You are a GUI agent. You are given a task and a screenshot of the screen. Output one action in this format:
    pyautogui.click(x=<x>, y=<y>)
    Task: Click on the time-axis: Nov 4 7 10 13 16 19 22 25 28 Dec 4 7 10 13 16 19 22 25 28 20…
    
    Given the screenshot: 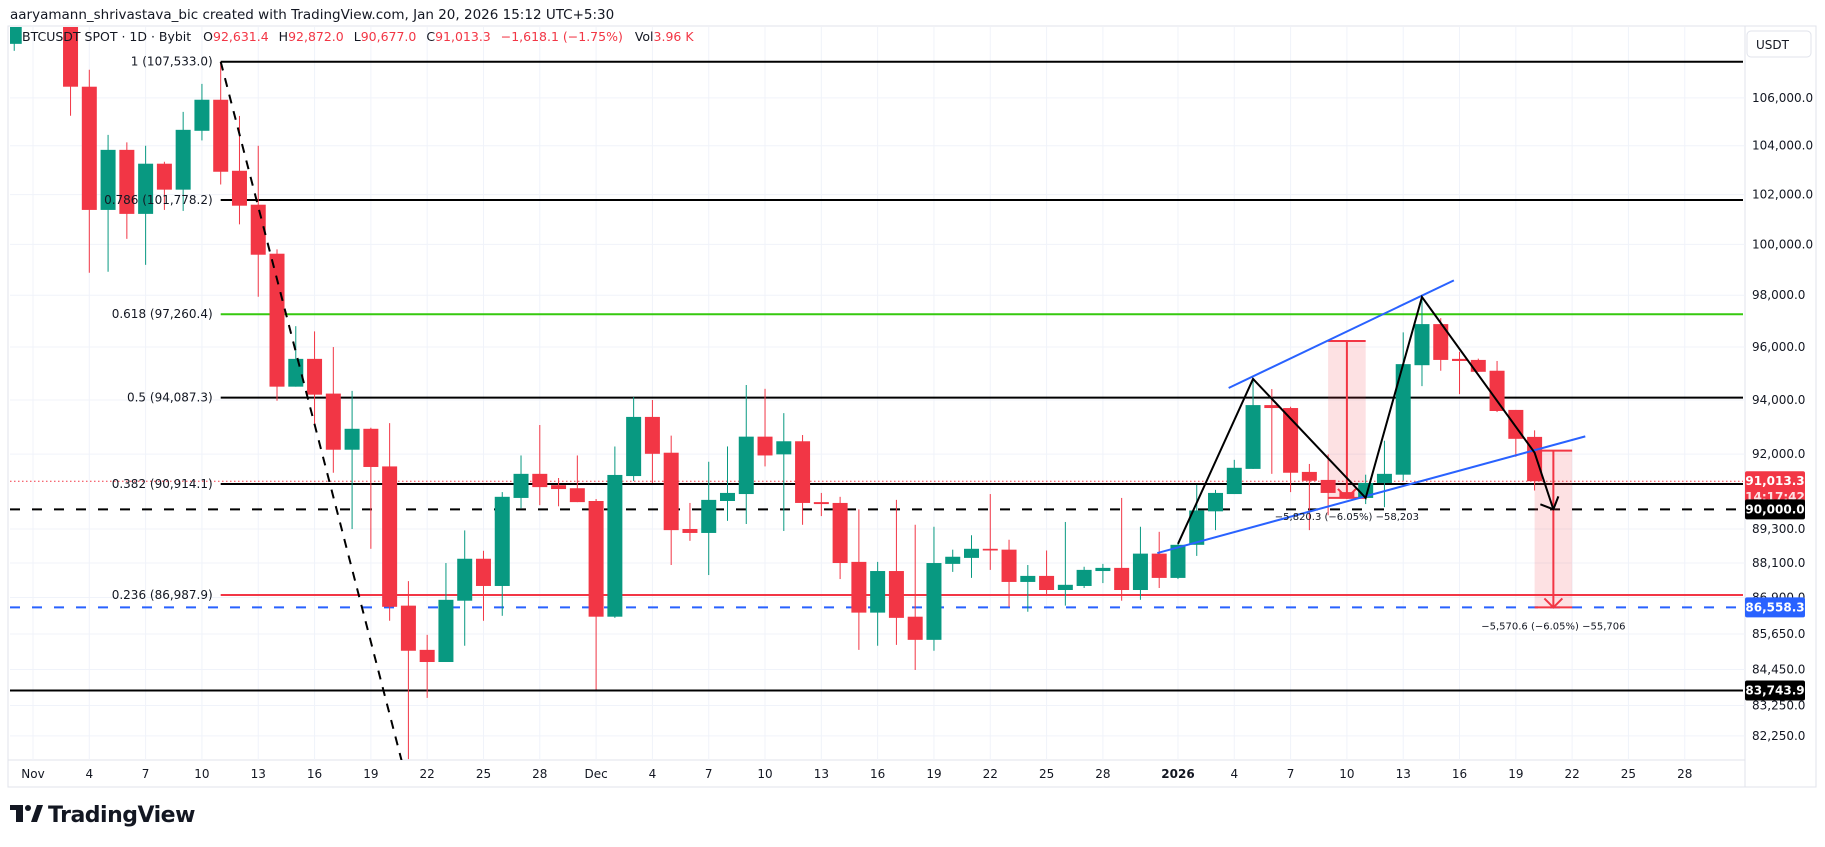 What is the action you would take?
    pyautogui.click(x=856, y=774)
    